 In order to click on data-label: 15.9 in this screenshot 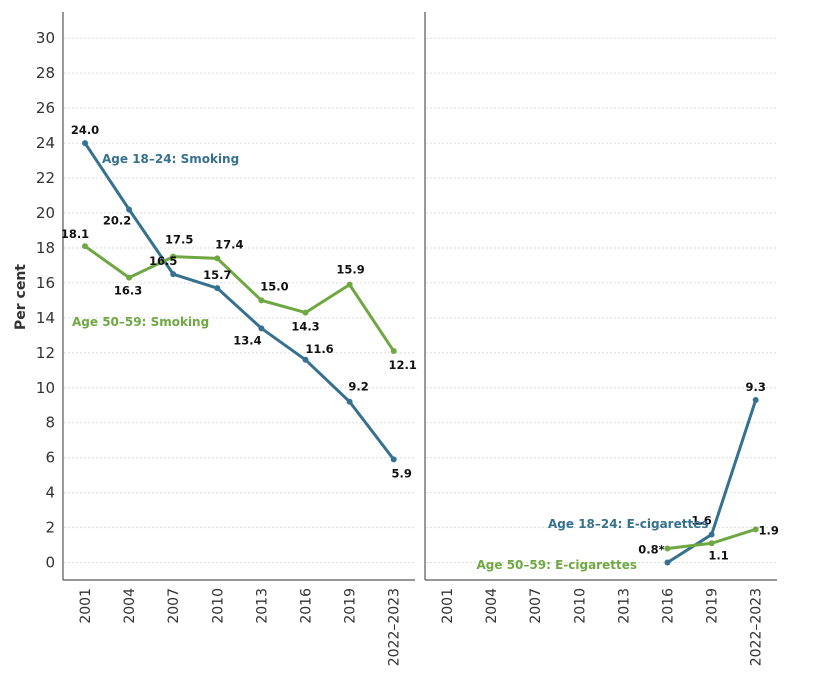, I will do `click(350, 270)`.